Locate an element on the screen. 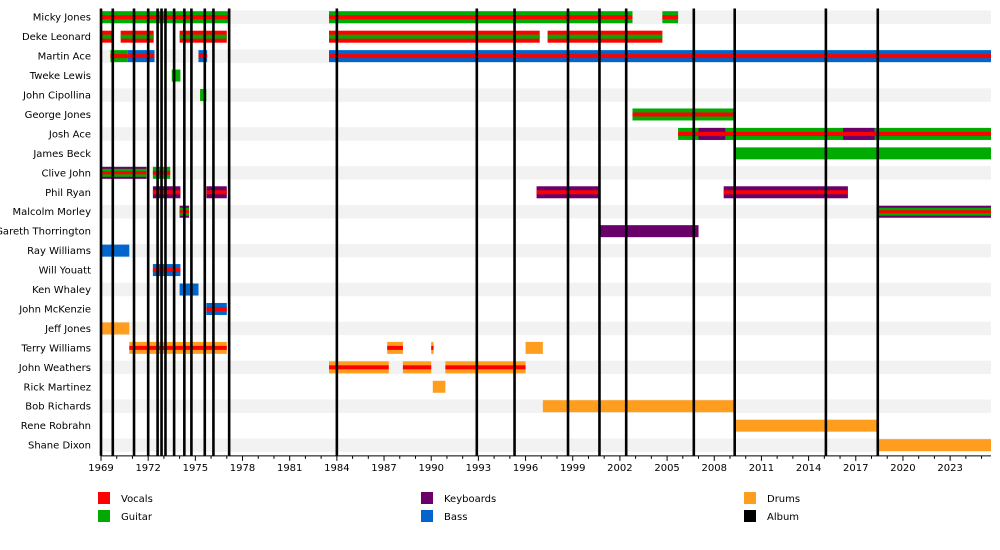 This screenshot has height=550, width=1000. tick-label: 2011 is located at coordinates (761, 468).